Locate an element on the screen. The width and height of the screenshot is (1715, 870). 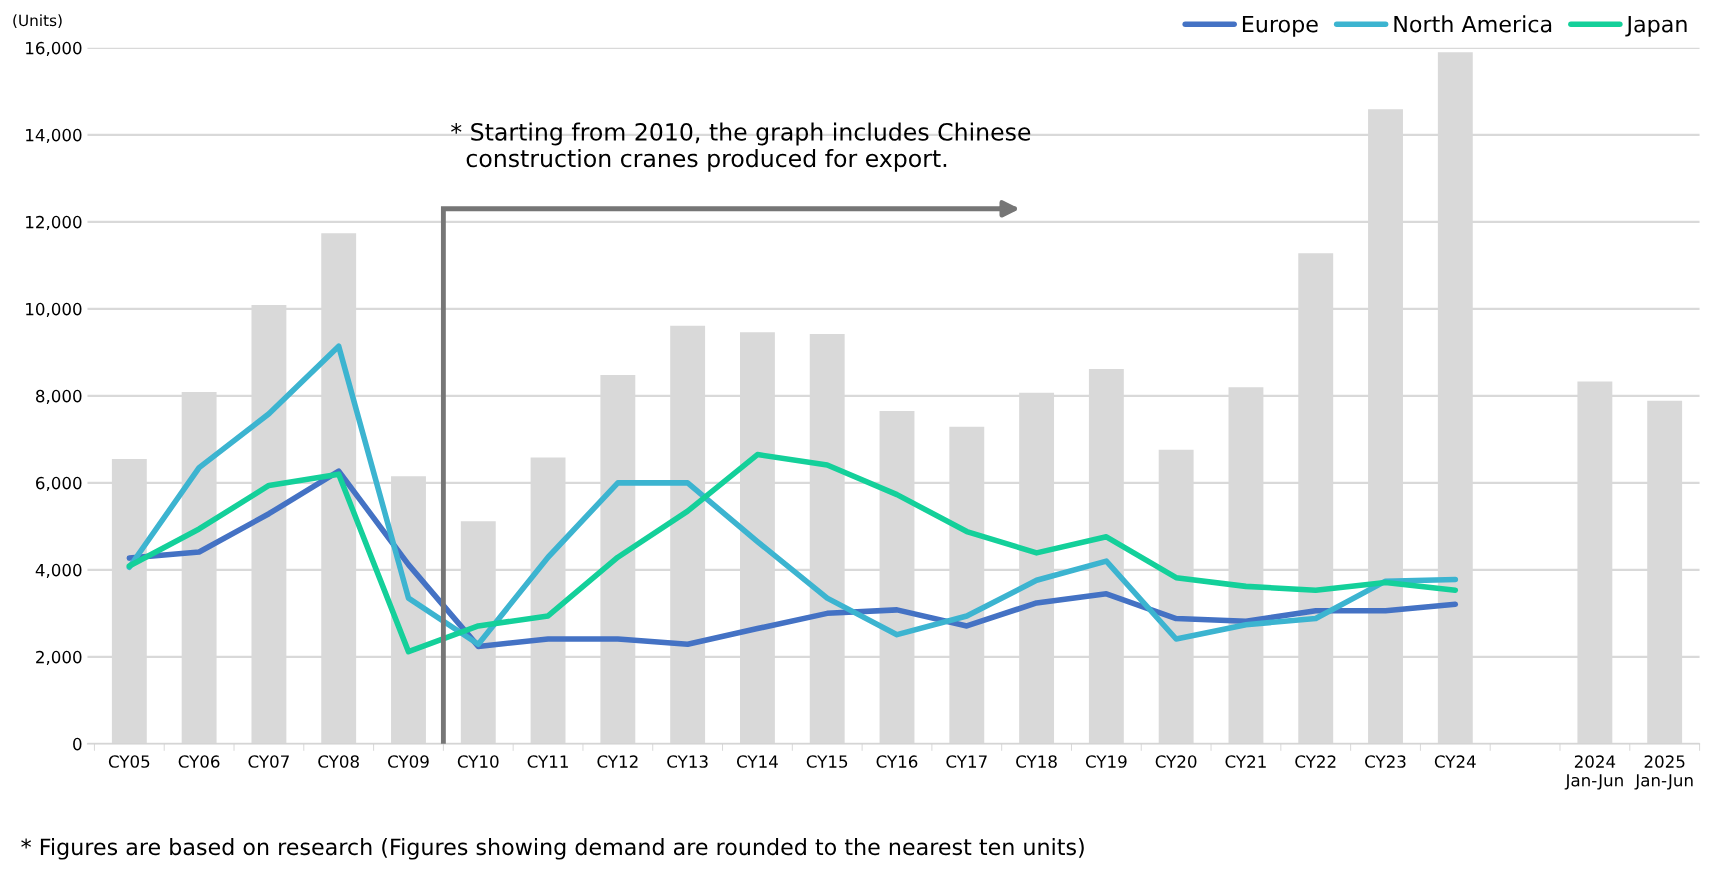
y-tick-label: 10,000 is located at coordinates (54, 310).